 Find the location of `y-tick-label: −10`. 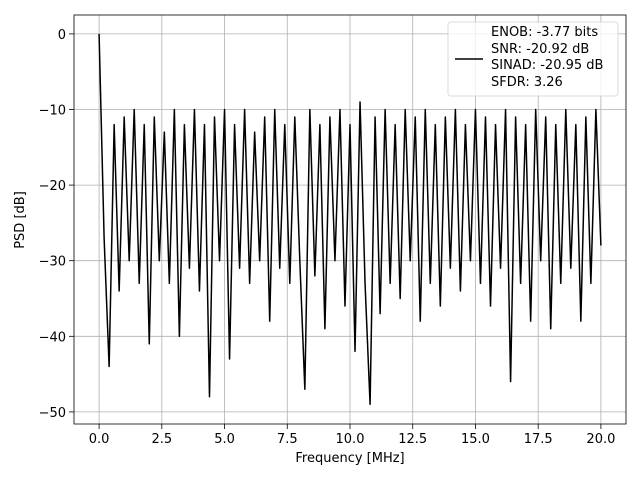

y-tick-label: −10 is located at coordinates (52, 111).